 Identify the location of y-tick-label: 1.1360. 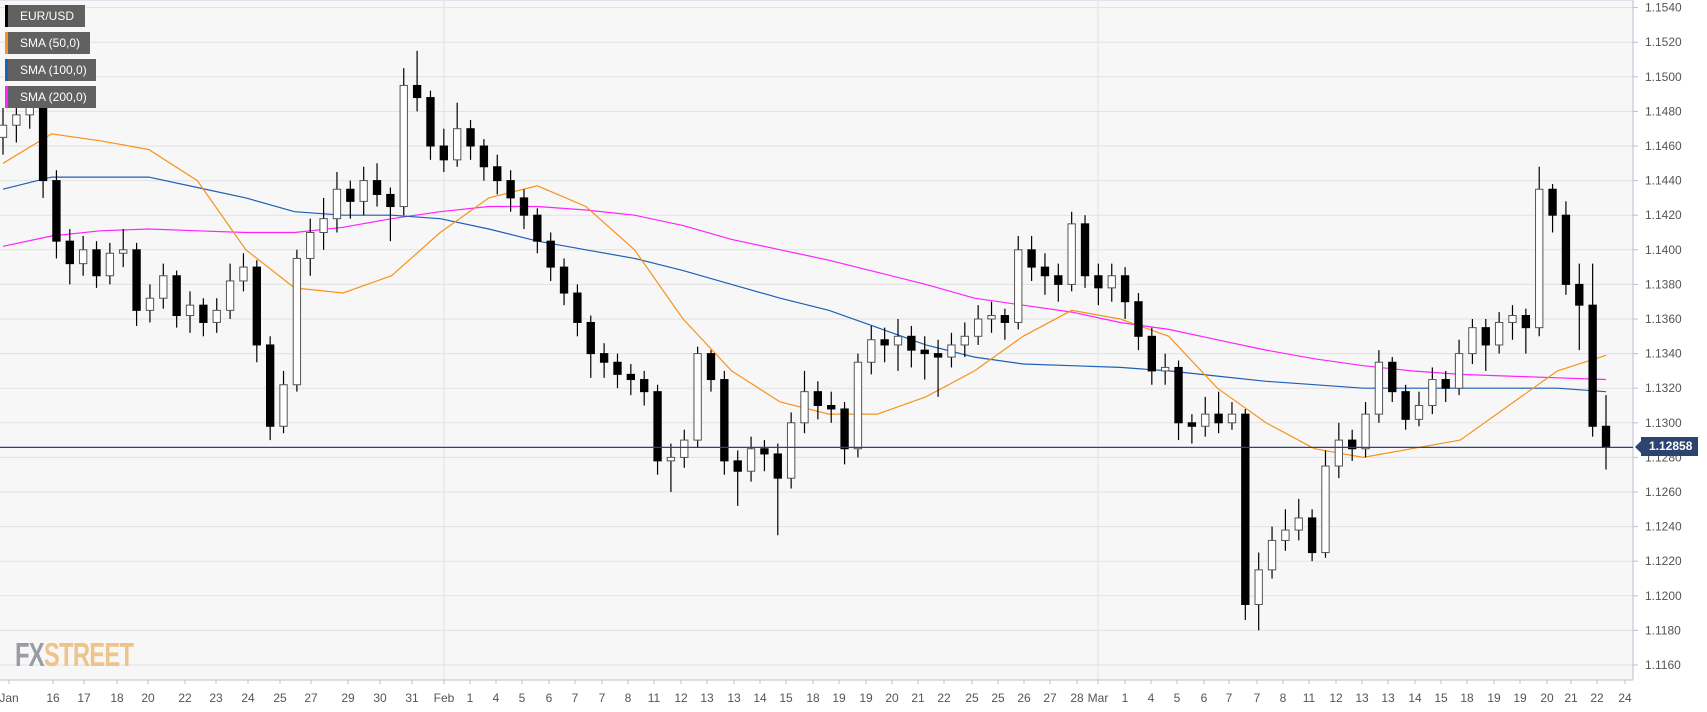
(1663, 319).